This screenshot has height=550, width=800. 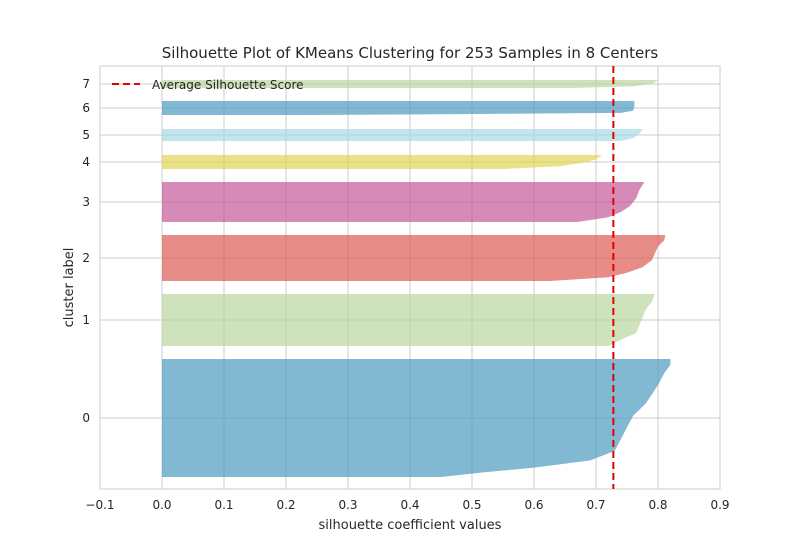 What do you see at coordinates (86, 135) in the screenshot?
I see `y-tick-label: 5` at bounding box center [86, 135].